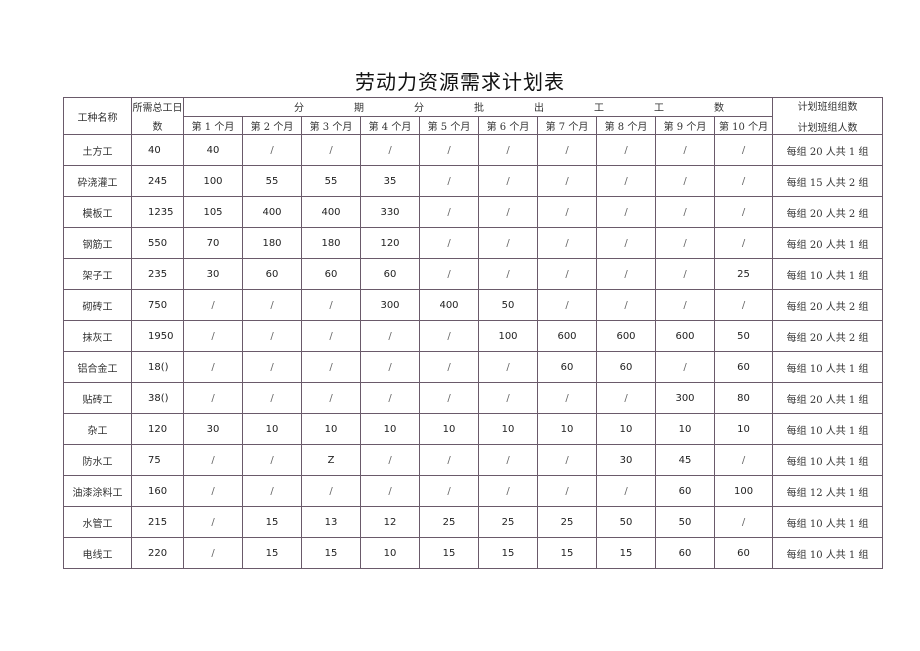 This screenshot has height=651, width=920. What do you see at coordinates (828, 429) in the screenshot?
I see `team-plan-cell: 每组 10 人共 1 组` at bounding box center [828, 429].